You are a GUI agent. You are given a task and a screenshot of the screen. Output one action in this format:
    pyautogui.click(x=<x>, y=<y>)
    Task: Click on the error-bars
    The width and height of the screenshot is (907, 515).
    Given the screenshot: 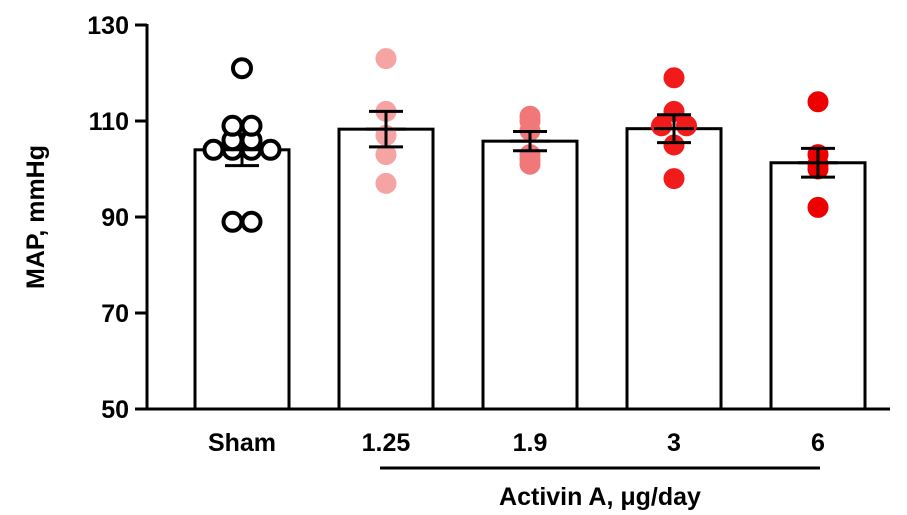 What is the action you would take?
    pyautogui.click(x=530, y=144)
    